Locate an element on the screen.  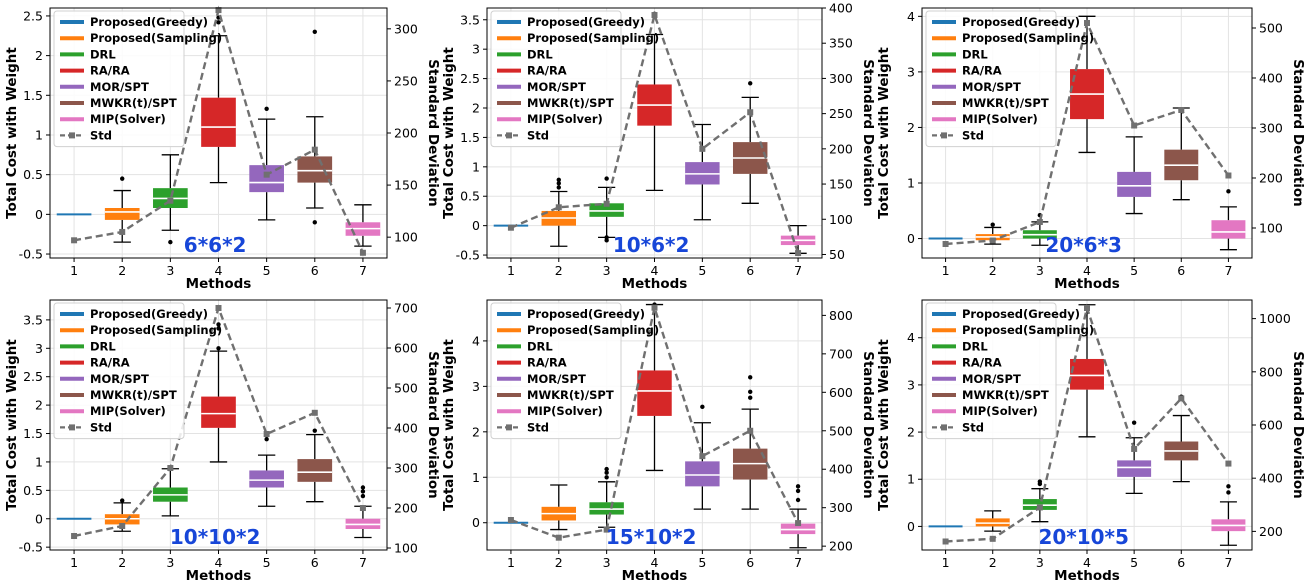
x-axis-label: Methods is located at coordinates (219, 576).